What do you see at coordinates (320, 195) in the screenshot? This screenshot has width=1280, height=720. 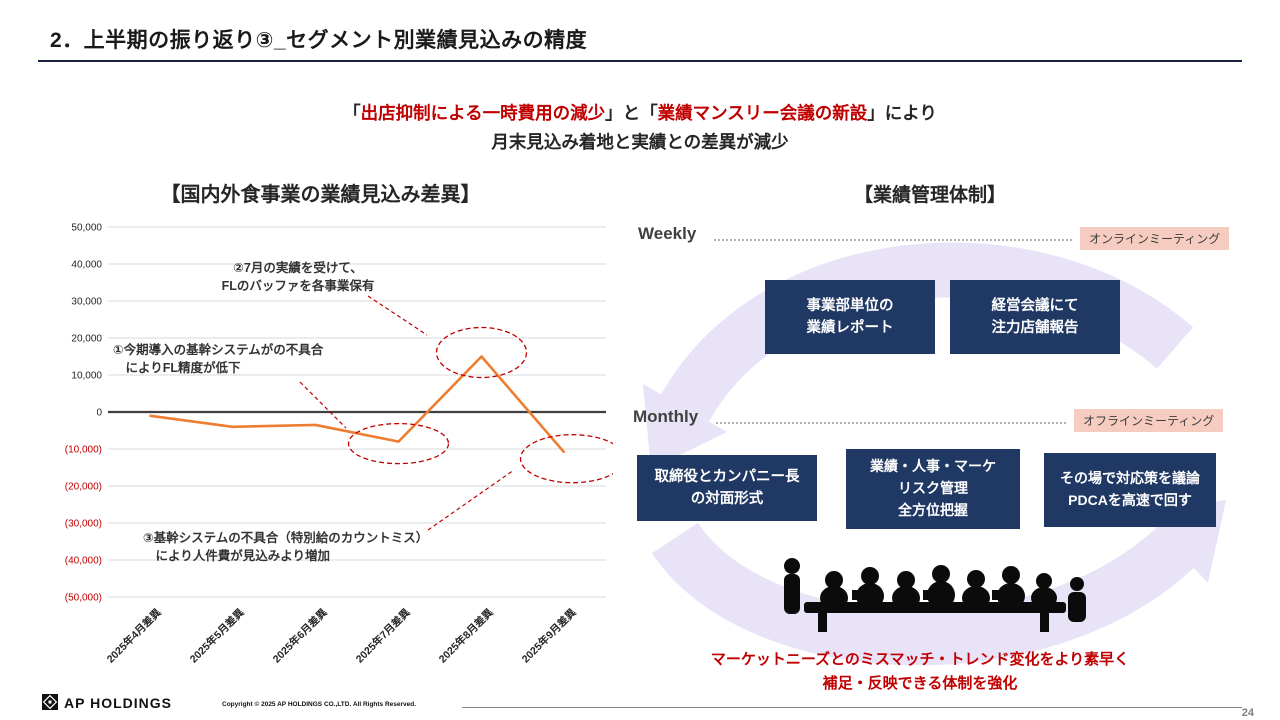 I see `chart-title: 【国内外食事業の業績見込み差異】` at bounding box center [320, 195].